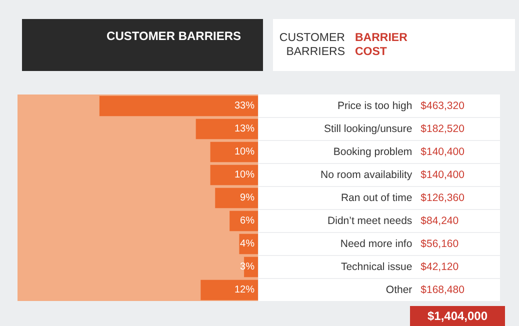  What do you see at coordinates (370, 221) in the screenshot?
I see `y-tick-label: Didn’t meet needs` at bounding box center [370, 221].